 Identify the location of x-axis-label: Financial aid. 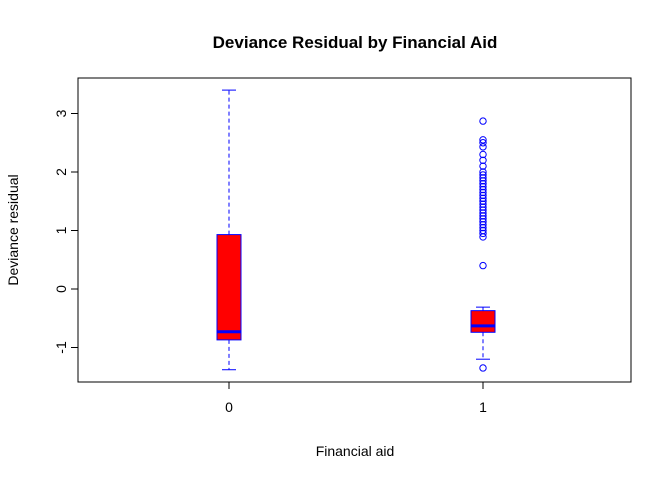
(355, 451).